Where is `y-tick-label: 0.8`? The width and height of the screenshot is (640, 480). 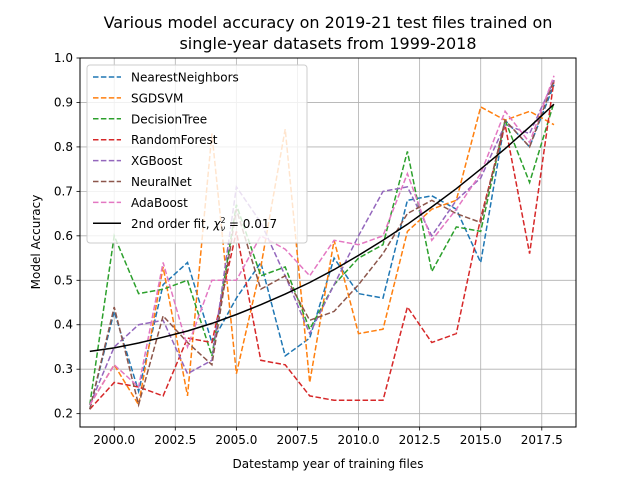
y-tick-label: 0.8 is located at coordinates (63, 147).